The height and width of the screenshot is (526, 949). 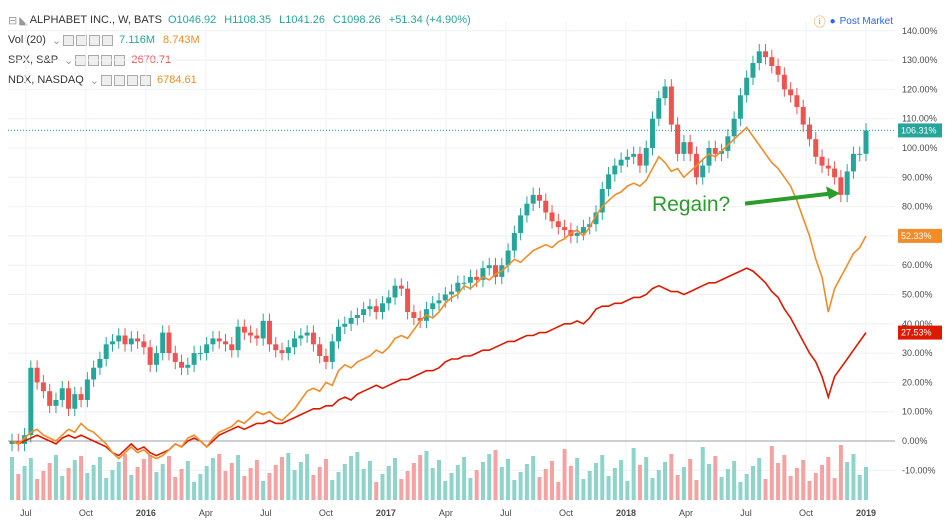 What do you see at coordinates (691, 204) in the screenshot?
I see `annotation-text: Regain?` at bounding box center [691, 204].